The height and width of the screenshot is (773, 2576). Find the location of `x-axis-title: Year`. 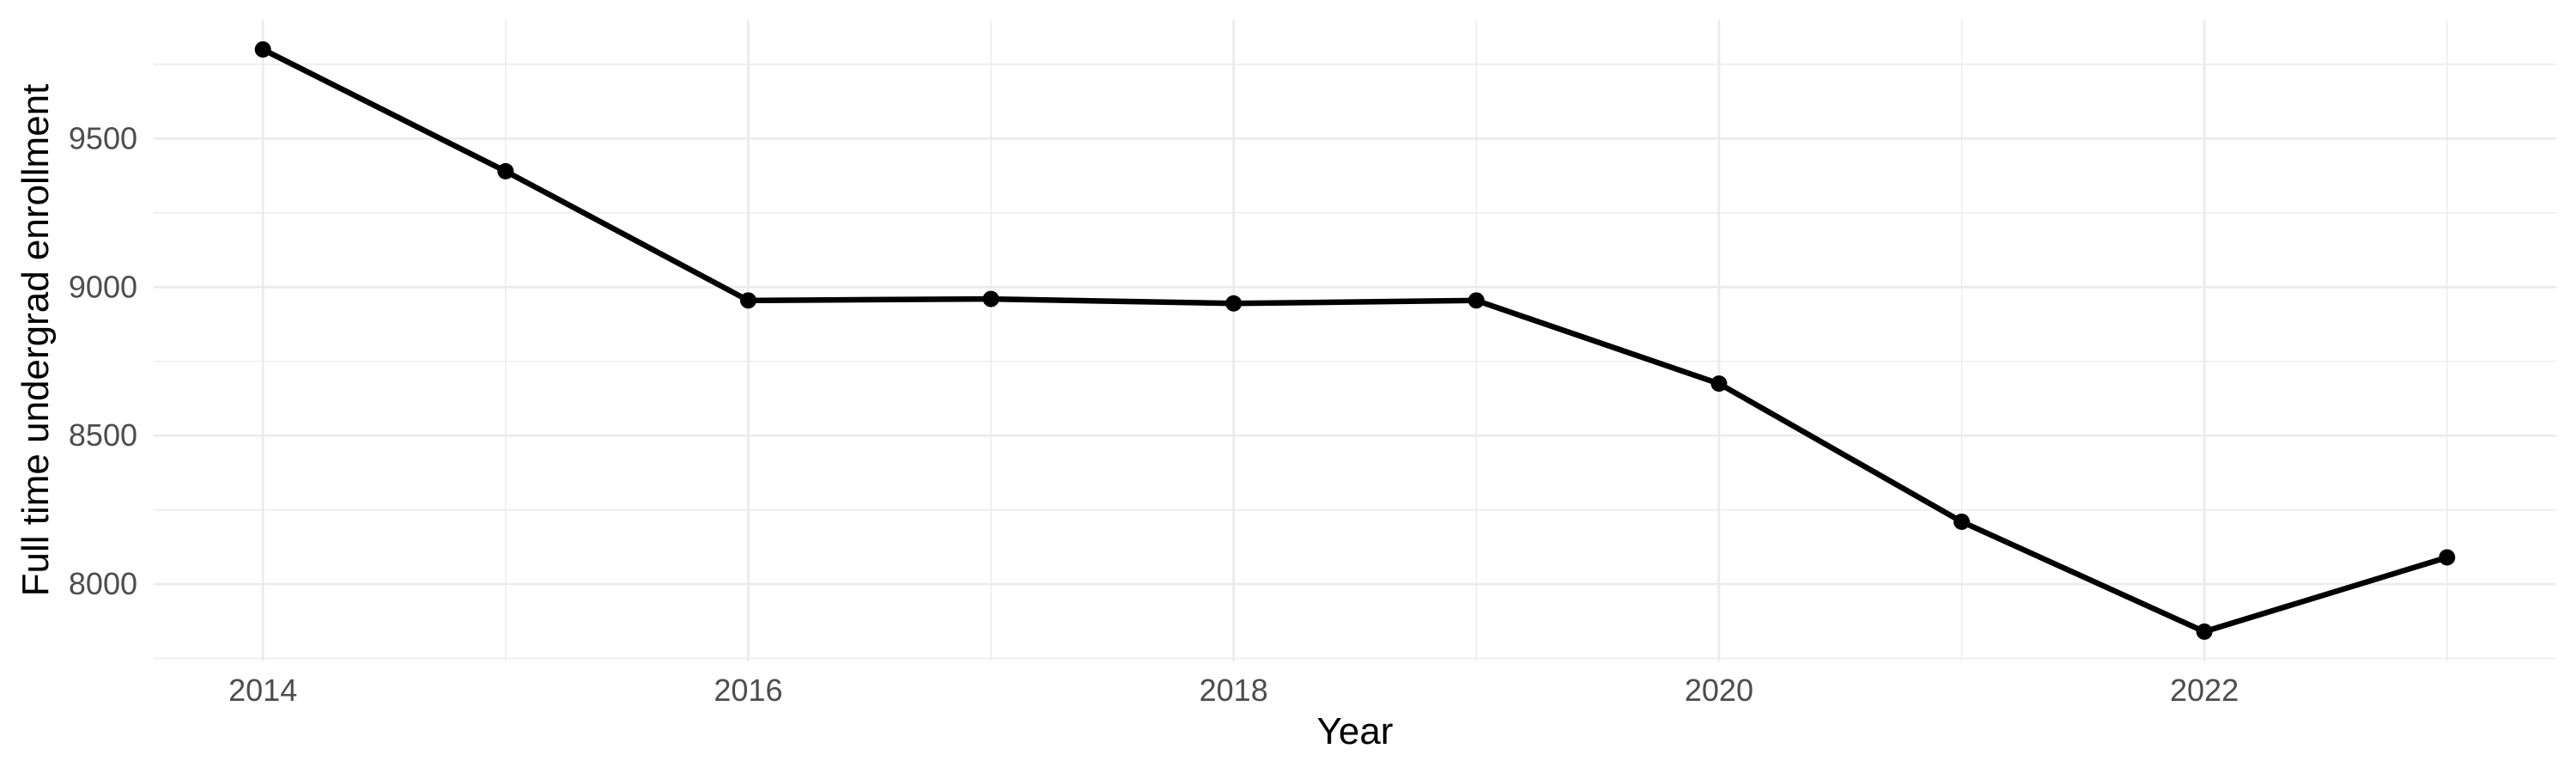

x-axis-title: Year is located at coordinates (1356, 731).